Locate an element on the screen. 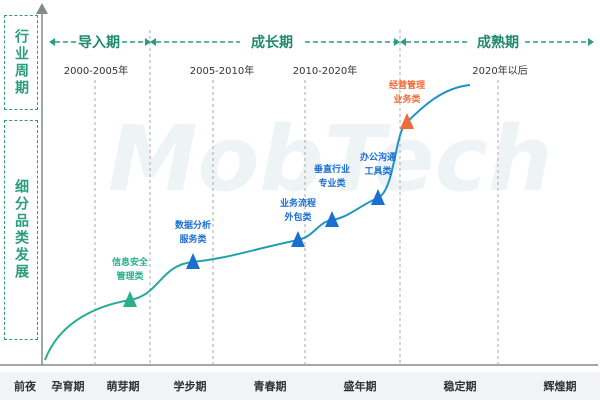  period-label: 2010-2020年 is located at coordinates (325, 70).